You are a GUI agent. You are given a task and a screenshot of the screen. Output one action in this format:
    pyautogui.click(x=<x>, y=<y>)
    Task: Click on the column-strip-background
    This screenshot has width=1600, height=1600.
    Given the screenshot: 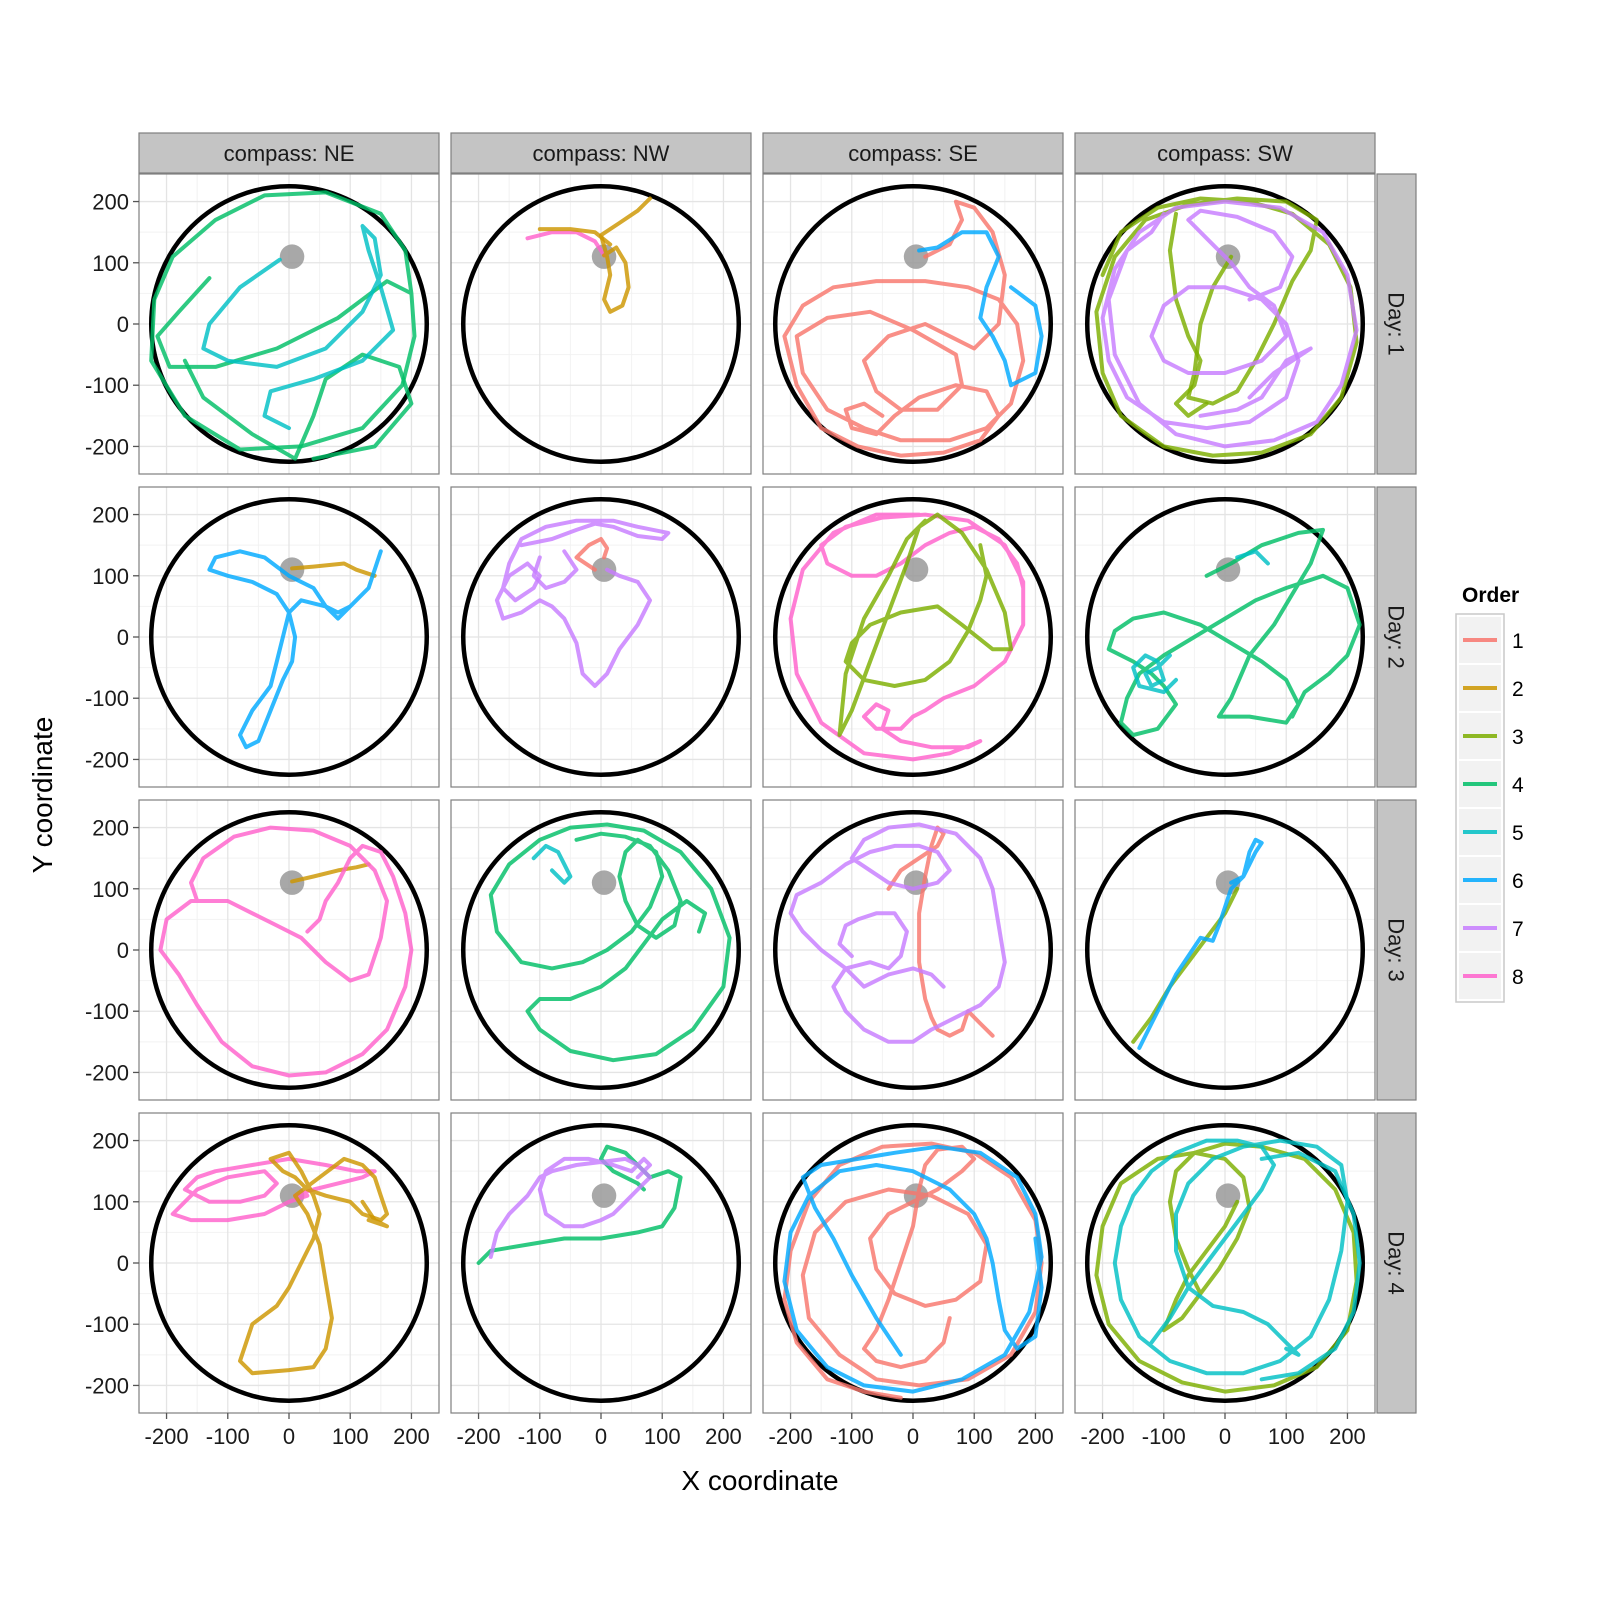 What is the action you would take?
    pyautogui.click(x=913, y=153)
    